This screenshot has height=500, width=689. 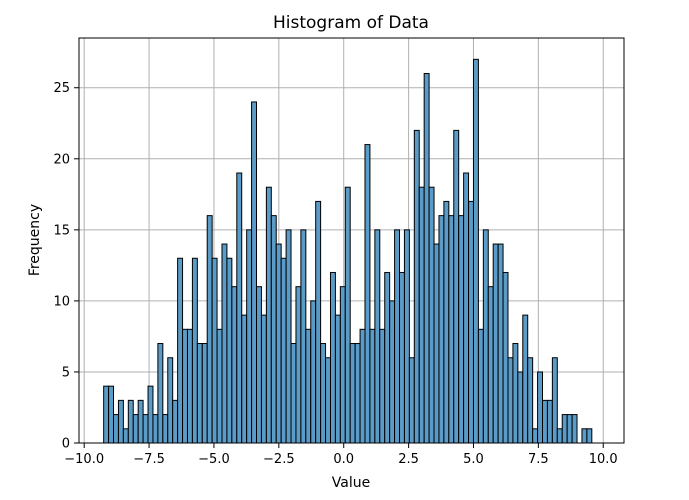 I want to click on y-tick-label: 25, so click(x=61, y=88).